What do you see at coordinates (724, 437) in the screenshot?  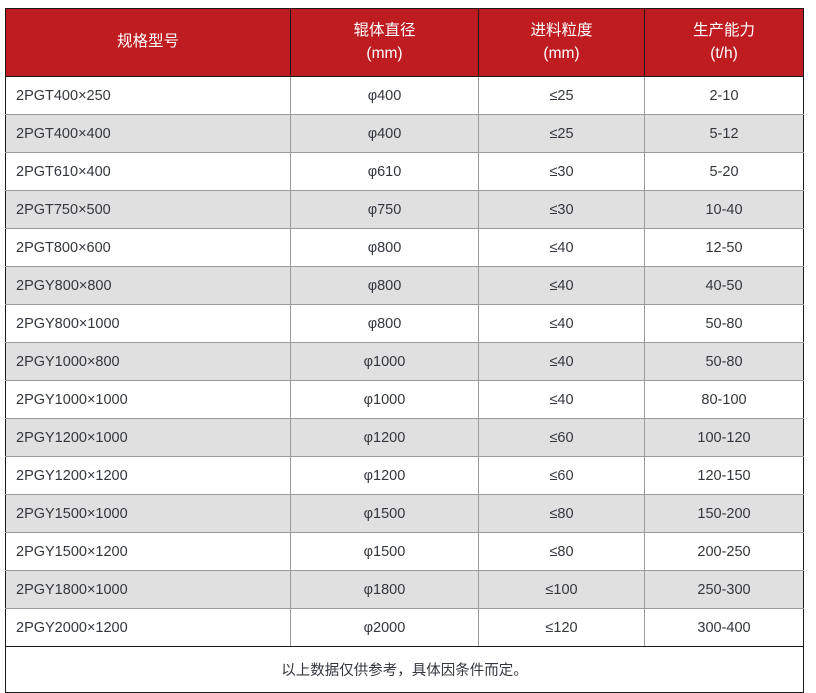 I see `cell-capacity: 100-120` at bounding box center [724, 437].